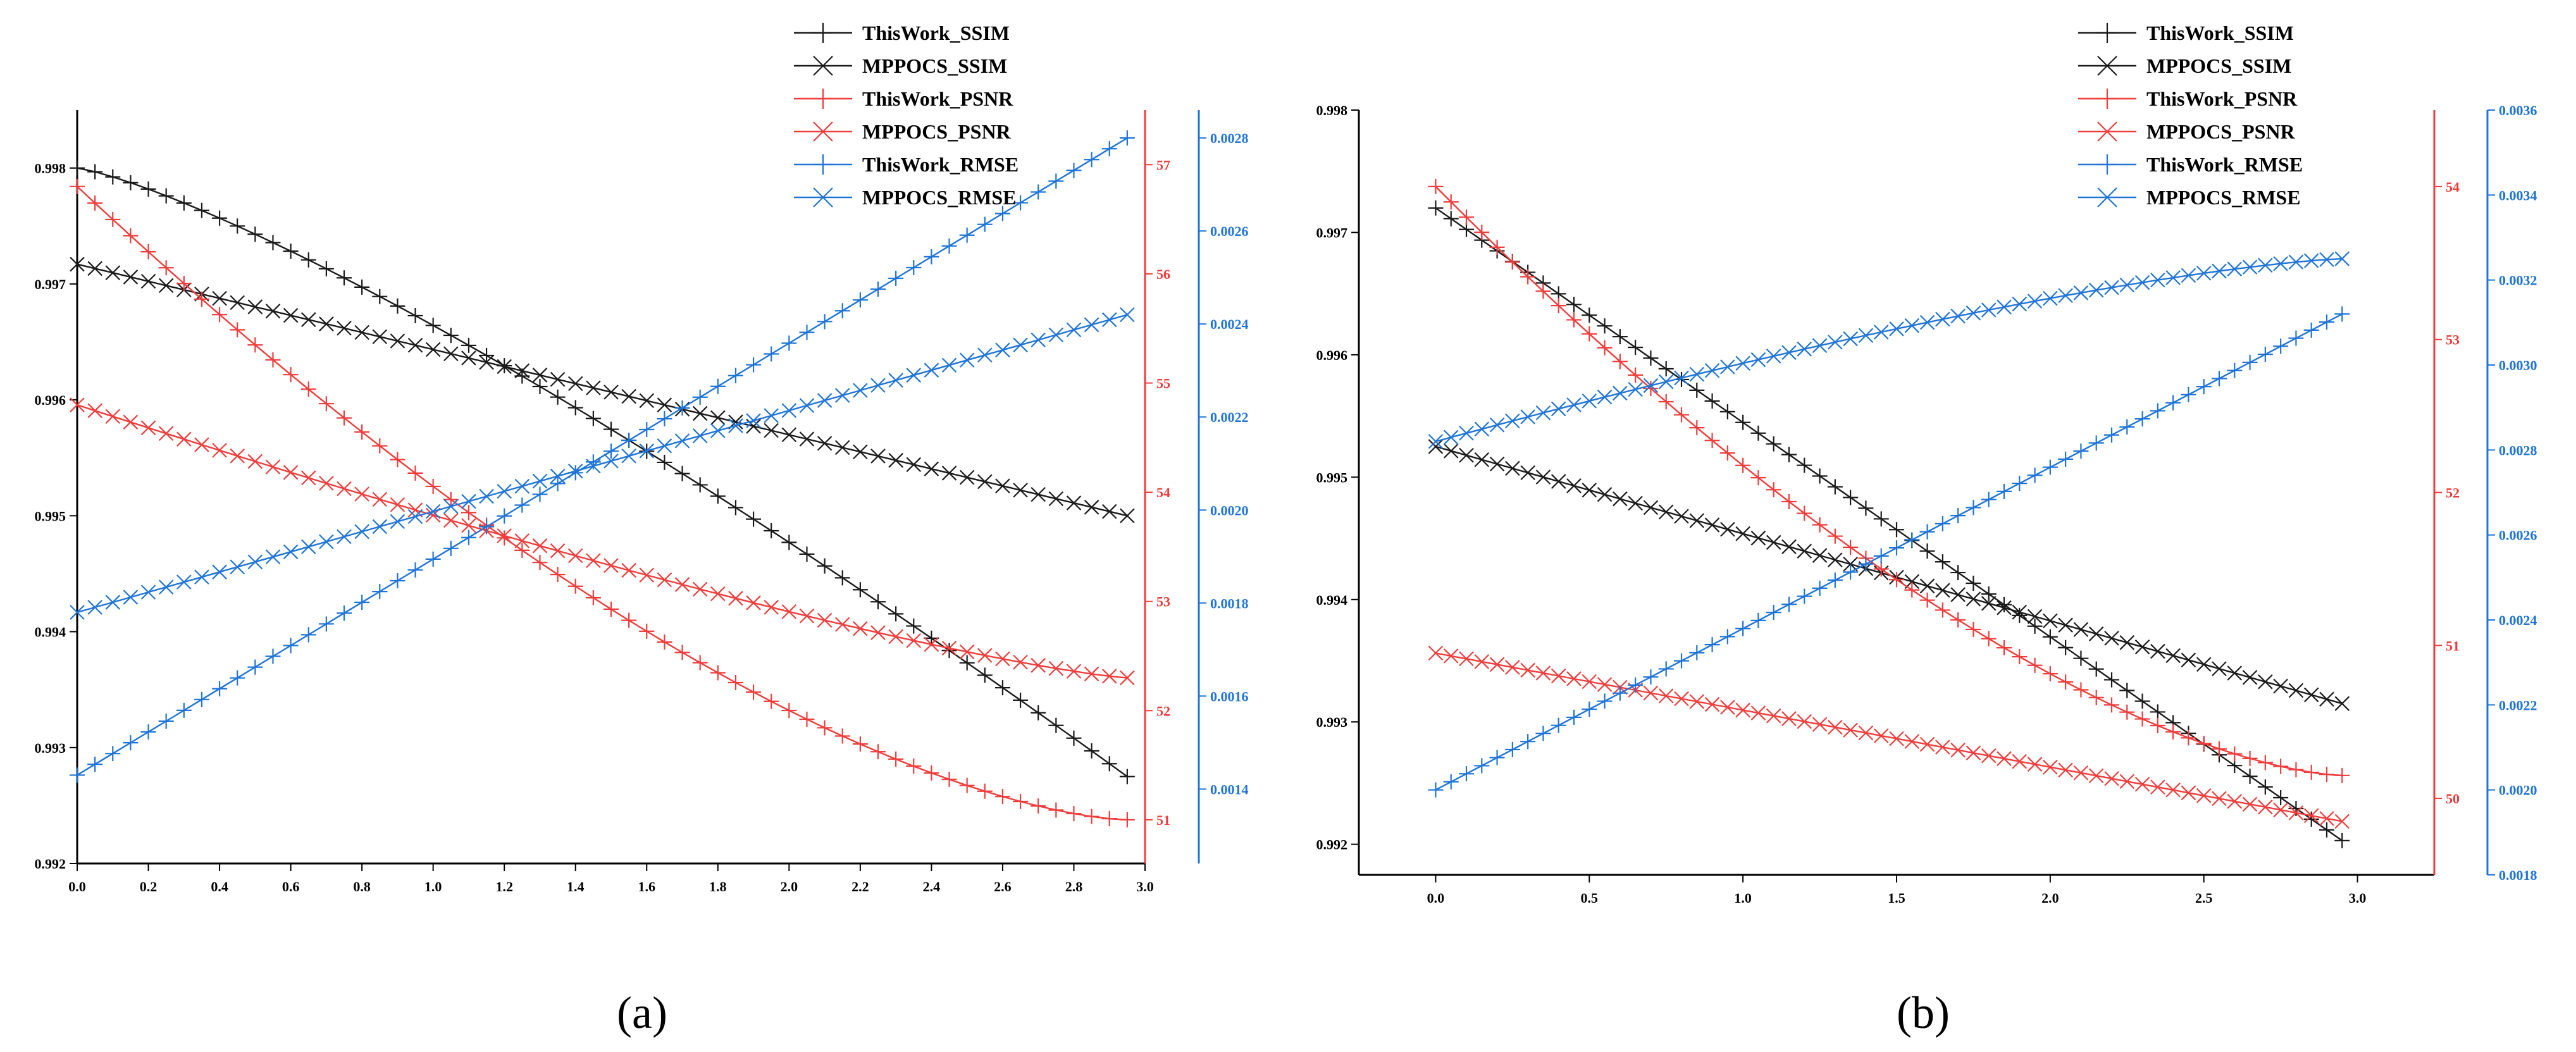  Describe the element at coordinates (2518, 535) in the screenshot. I see `rmse-tick-label: 0.0026` at that location.